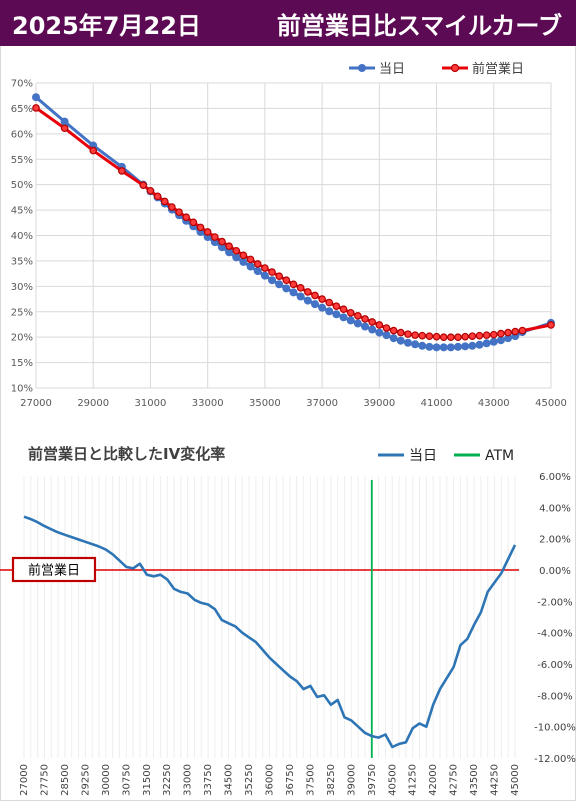 The height and width of the screenshot is (802, 576). Describe the element at coordinates (555, 728) in the screenshot. I see `y-tick-label: -10.00%` at that location.